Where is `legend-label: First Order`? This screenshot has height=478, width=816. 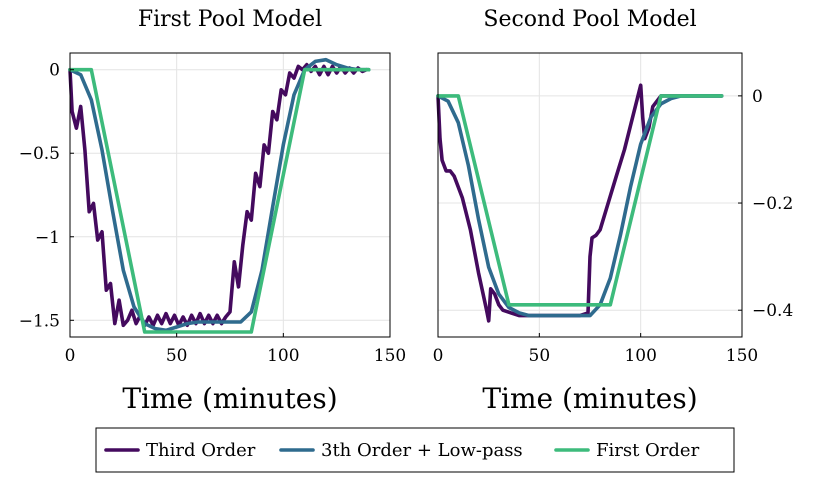 legend-label: First Order is located at coordinates (648, 450).